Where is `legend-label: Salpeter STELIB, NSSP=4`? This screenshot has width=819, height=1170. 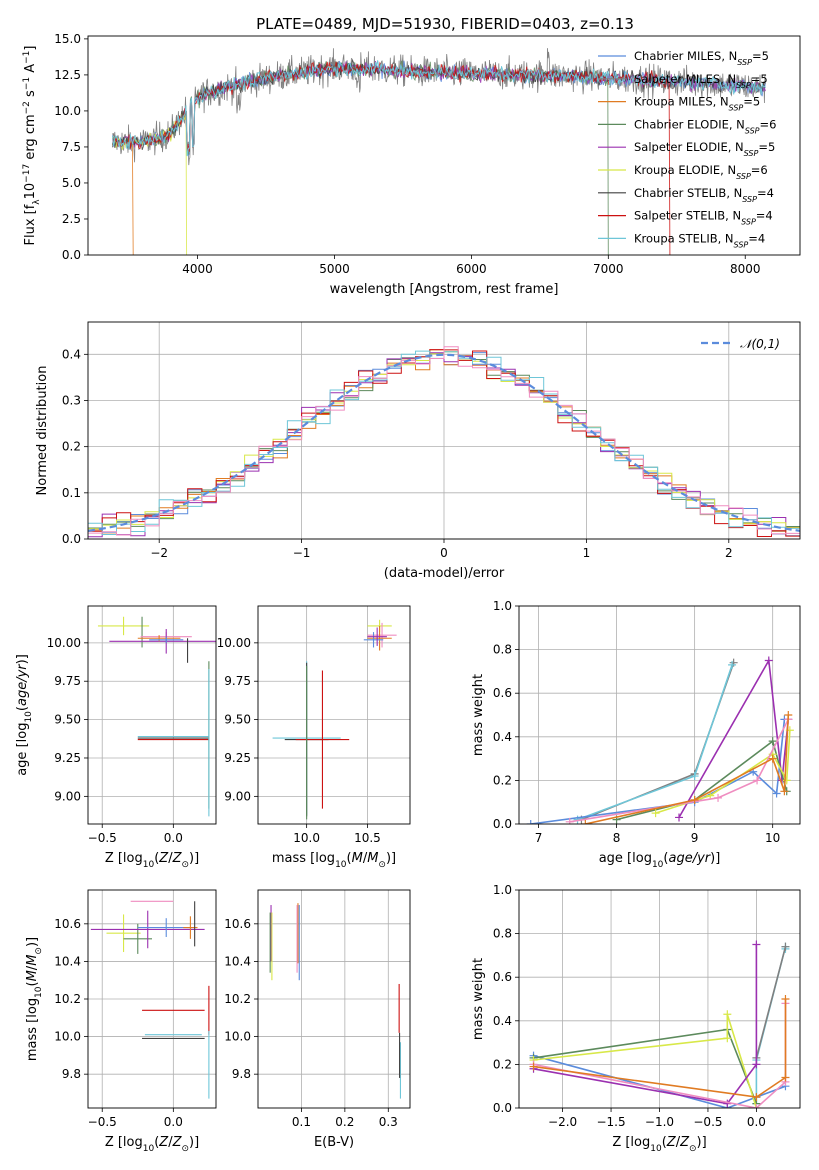
legend-label: Salpeter STELIB, NSSP=4 is located at coordinates (703, 218).